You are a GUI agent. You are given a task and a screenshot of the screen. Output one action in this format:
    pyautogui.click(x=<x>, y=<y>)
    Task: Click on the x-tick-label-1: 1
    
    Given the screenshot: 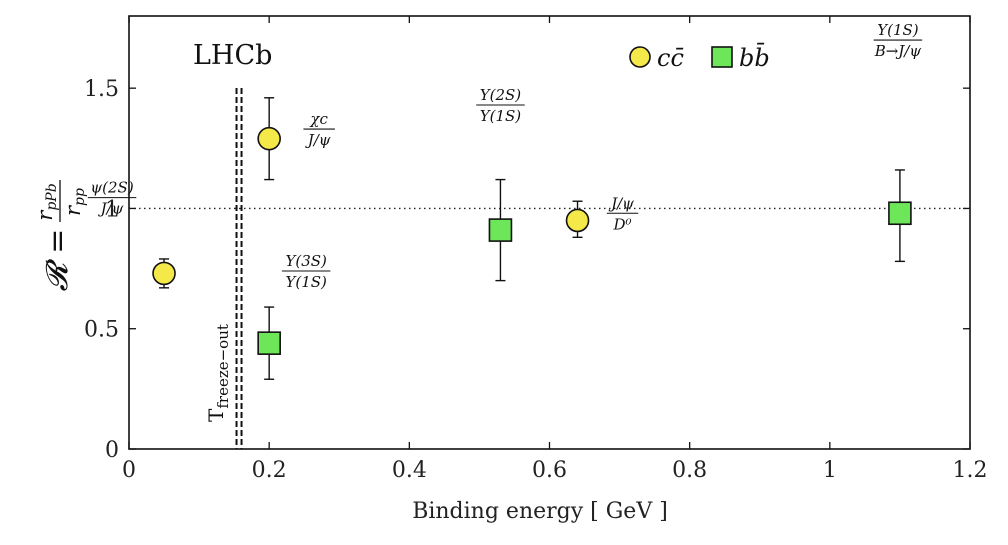 What is the action you would take?
    pyautogui.click(x=830, y=470)
    